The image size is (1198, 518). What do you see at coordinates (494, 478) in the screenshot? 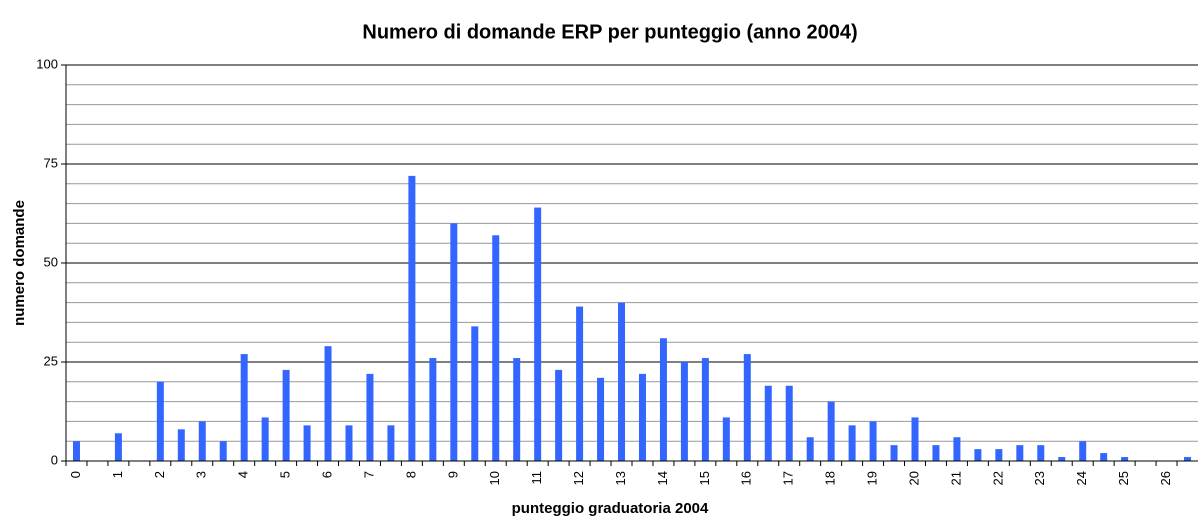
I see `x-tick-label: 10` at bounding box center [494, 478].